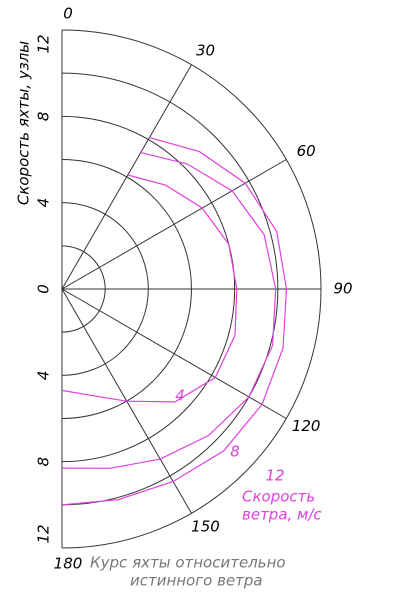 Image resolution: width=400 pixels, height=602 pixels. I want to click on angle-label: 90, so click(342, 289).